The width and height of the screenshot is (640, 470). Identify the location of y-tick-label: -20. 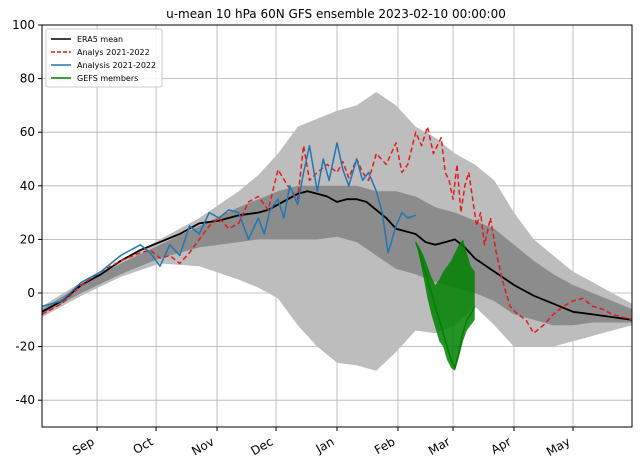
(25, 347).